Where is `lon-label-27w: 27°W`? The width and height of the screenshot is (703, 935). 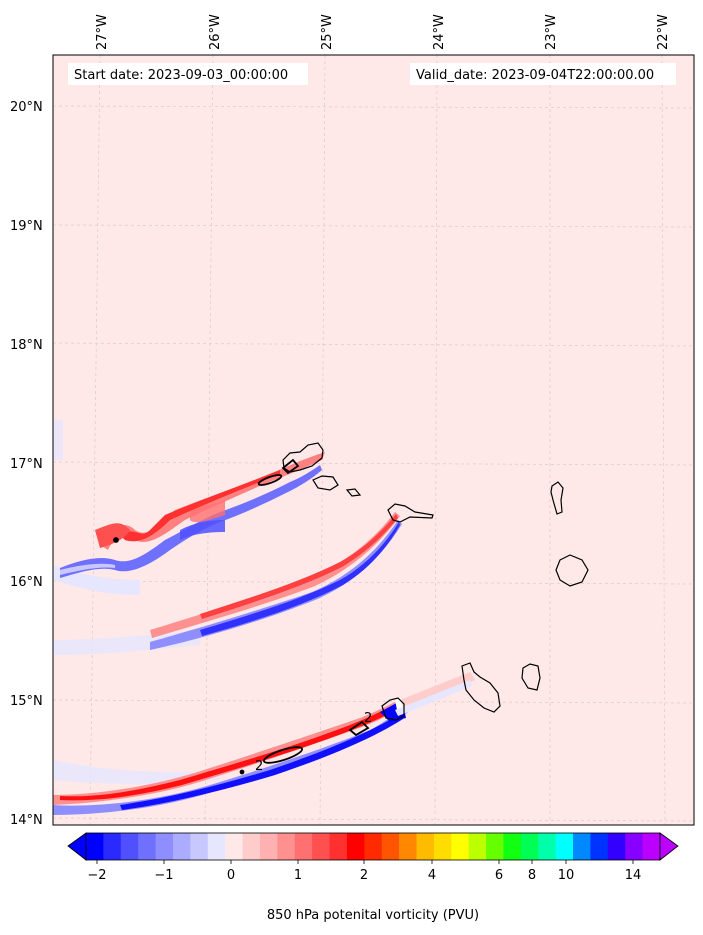
lon-label-27w: 27°W is located at coordinates (102, 32).